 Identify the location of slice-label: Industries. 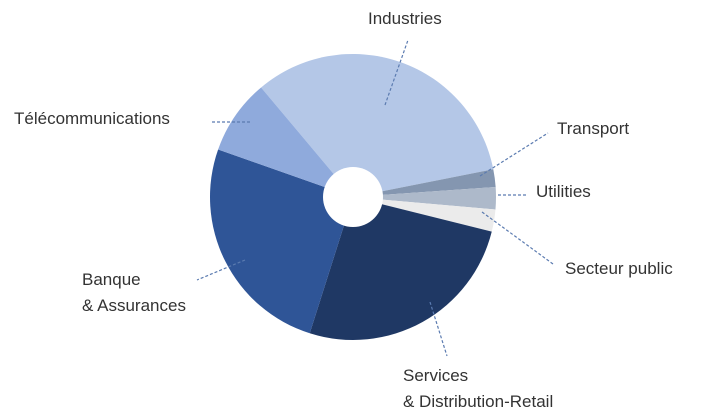
(405, 18).